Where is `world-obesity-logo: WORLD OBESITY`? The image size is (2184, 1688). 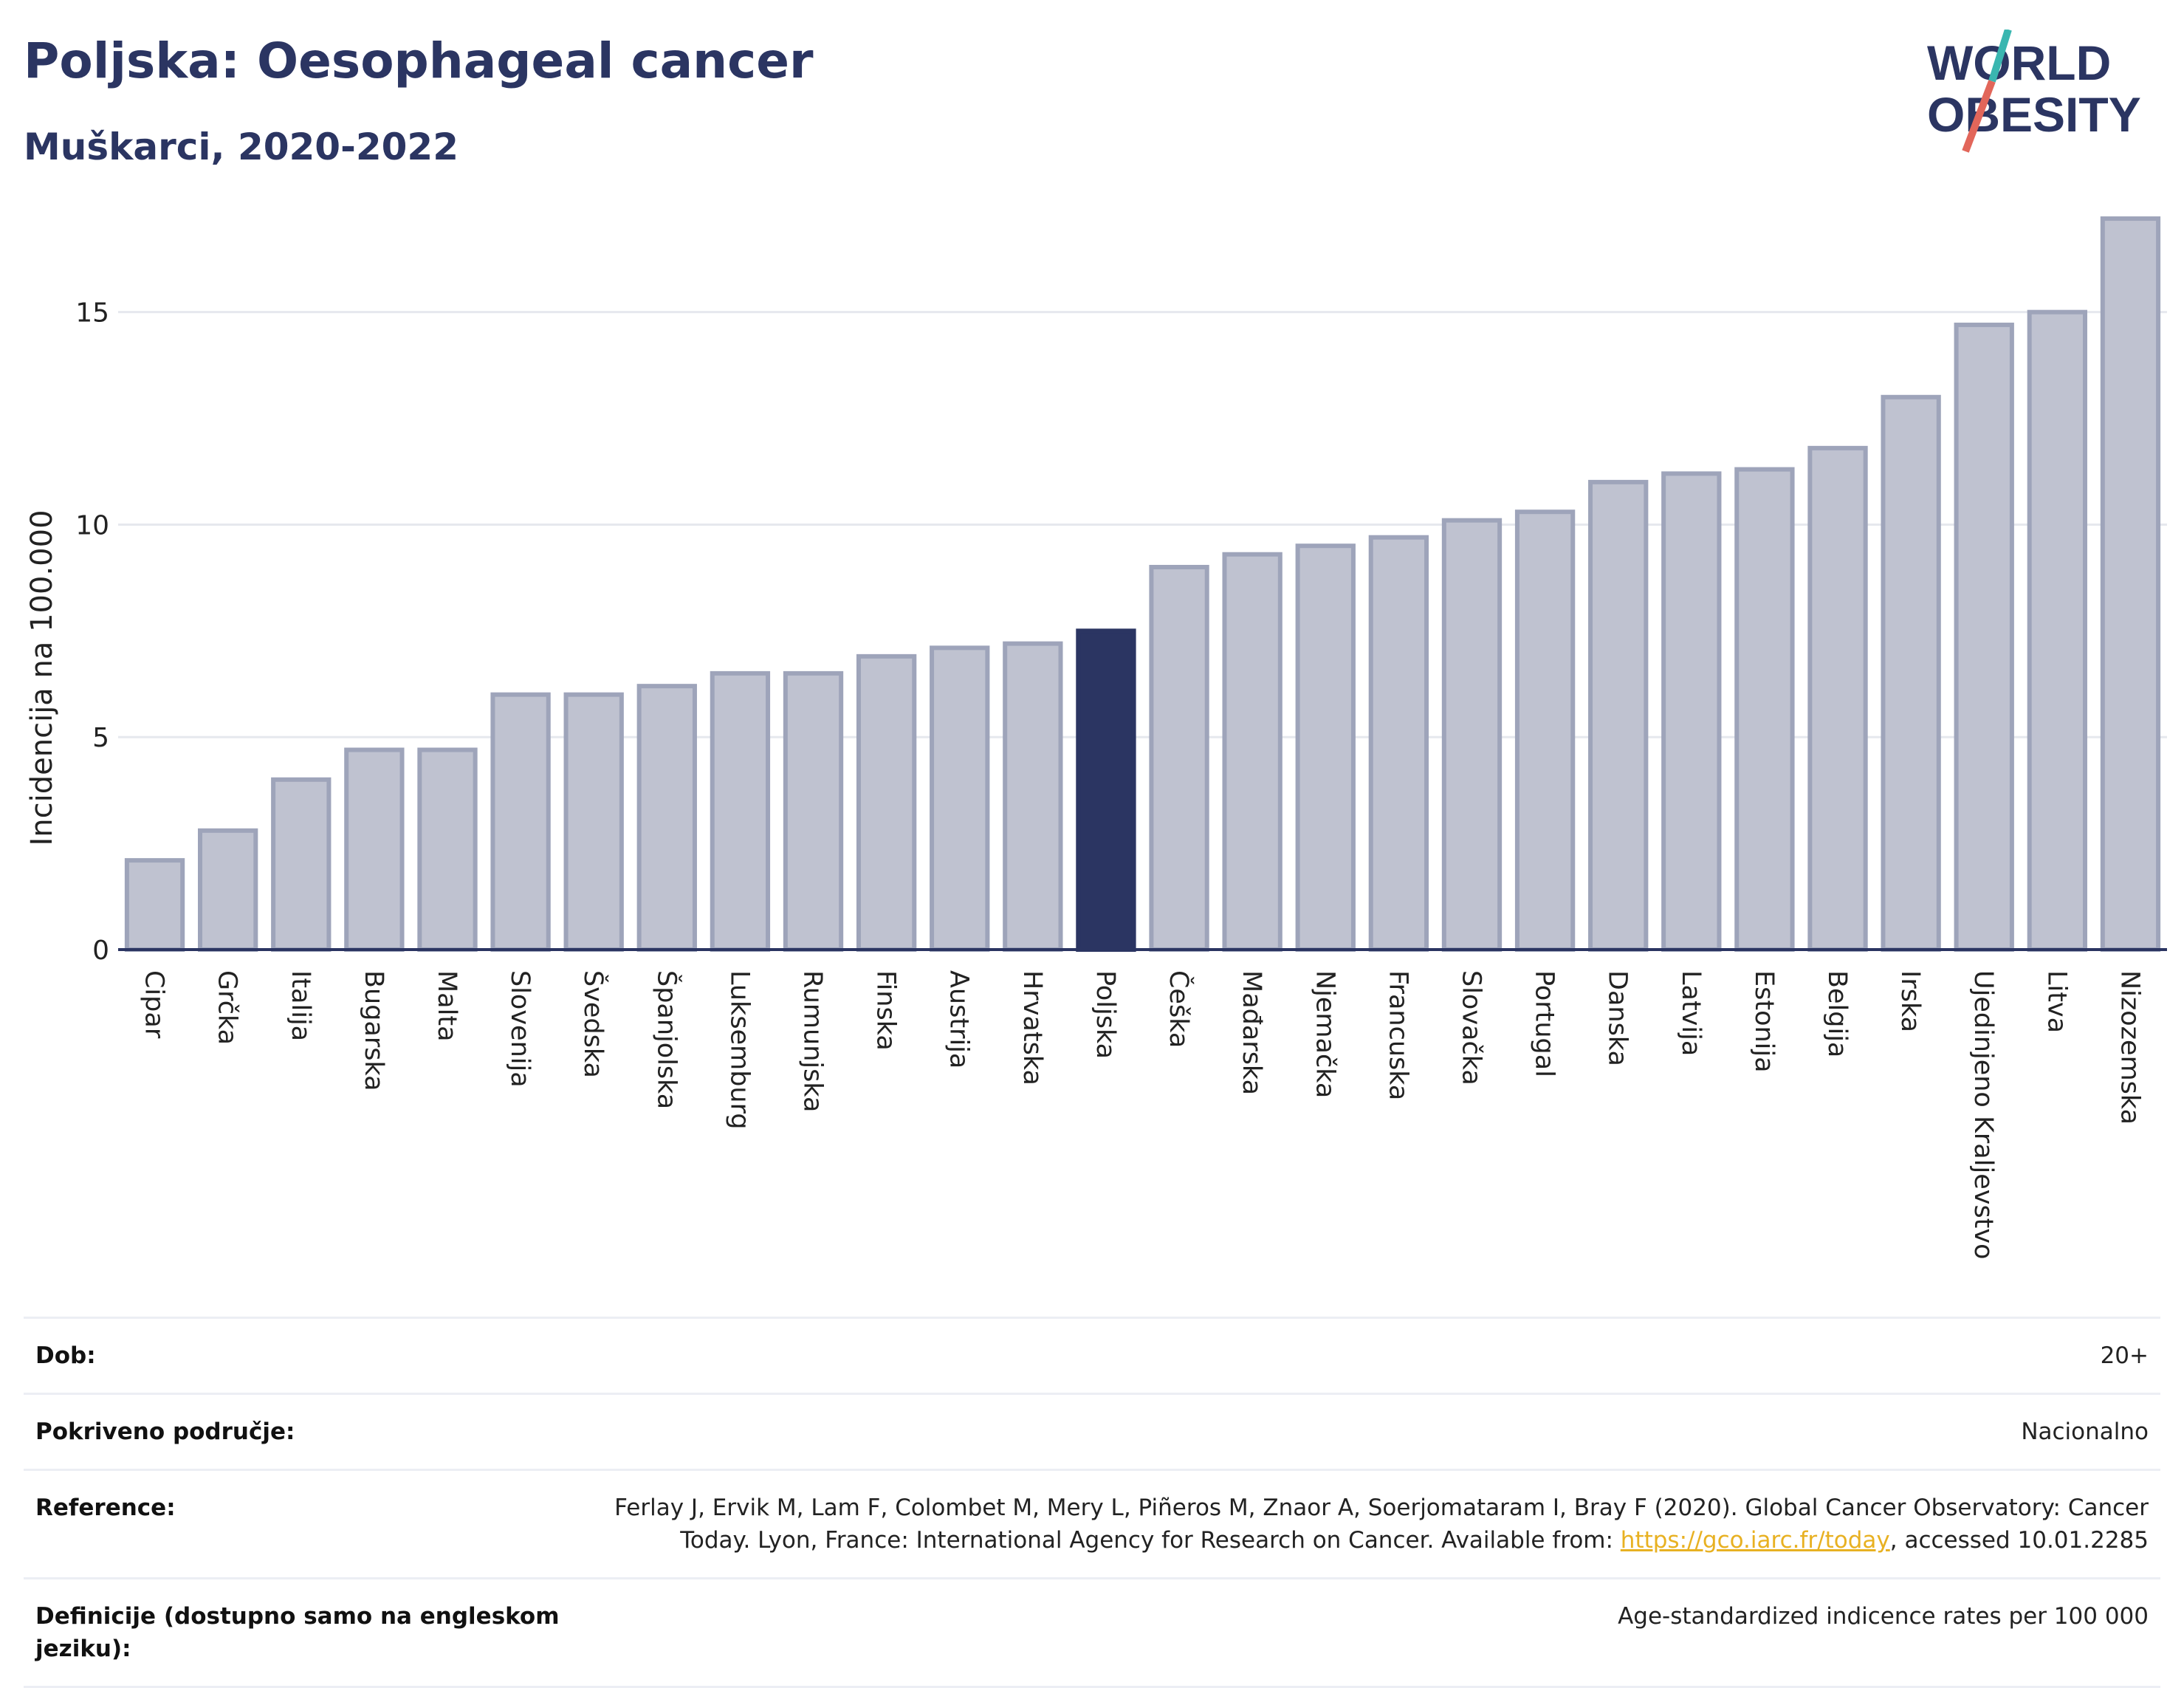
world-obesity-logo: WORLD OBESITY is located at coordinates (2034, 91).